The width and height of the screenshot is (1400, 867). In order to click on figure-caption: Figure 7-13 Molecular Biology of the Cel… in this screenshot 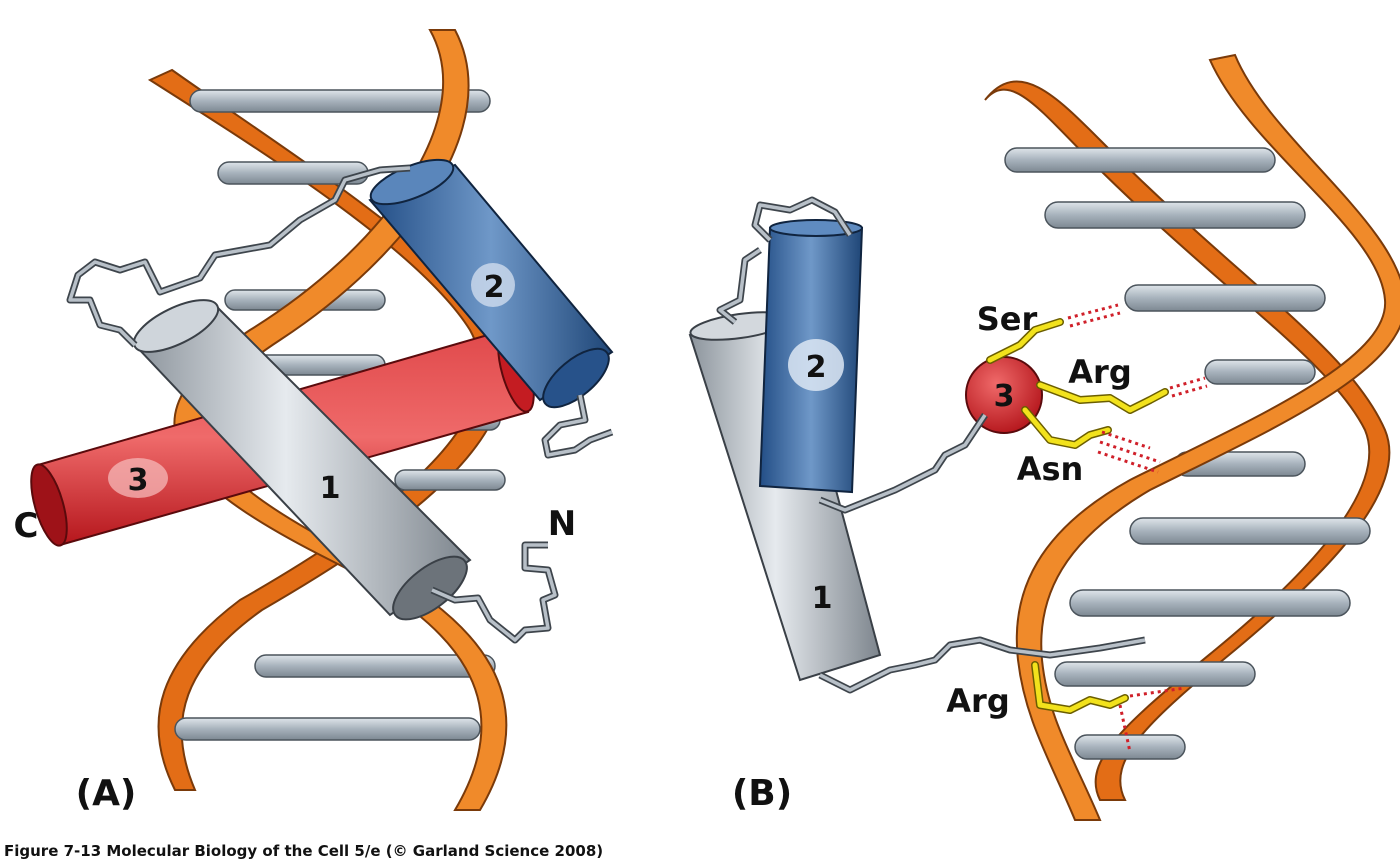, I will do `click(304, 851)`.